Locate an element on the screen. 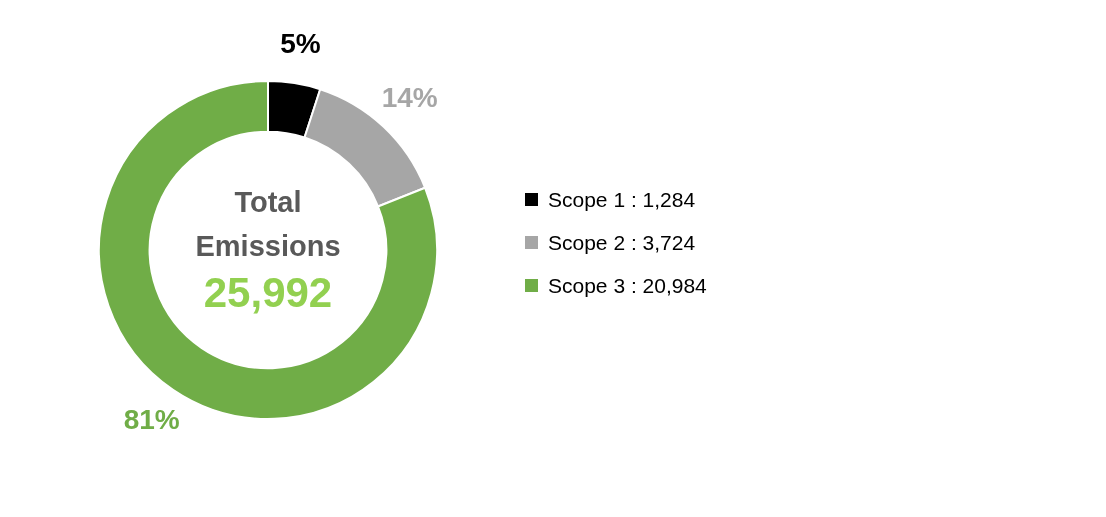 This screenshot has height=517, width=1106. text: Total Emissions is located at coordinates (268, 224).